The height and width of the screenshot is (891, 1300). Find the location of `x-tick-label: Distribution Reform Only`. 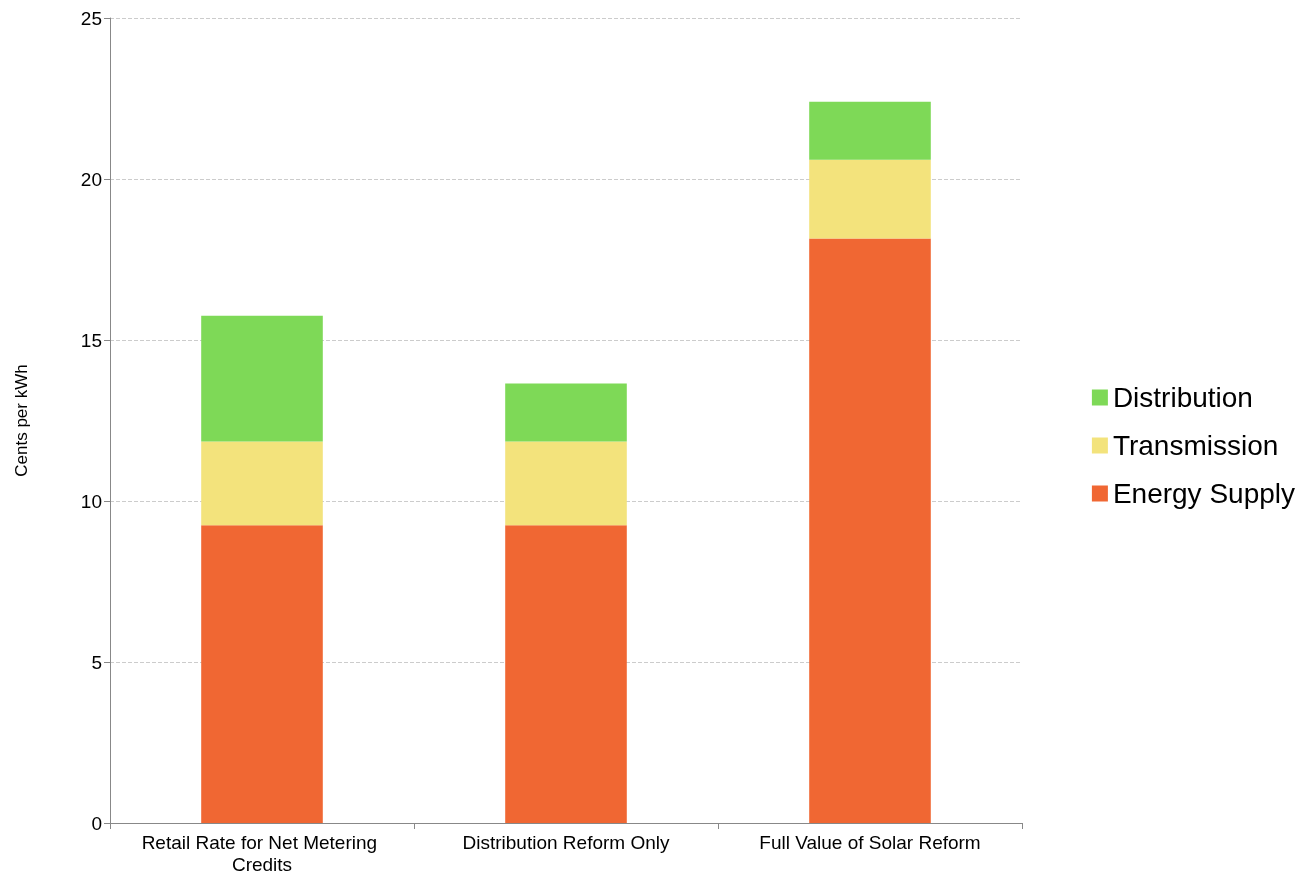

x-tick-label: Distribution Reform Only is located at coordinates (566, 842).